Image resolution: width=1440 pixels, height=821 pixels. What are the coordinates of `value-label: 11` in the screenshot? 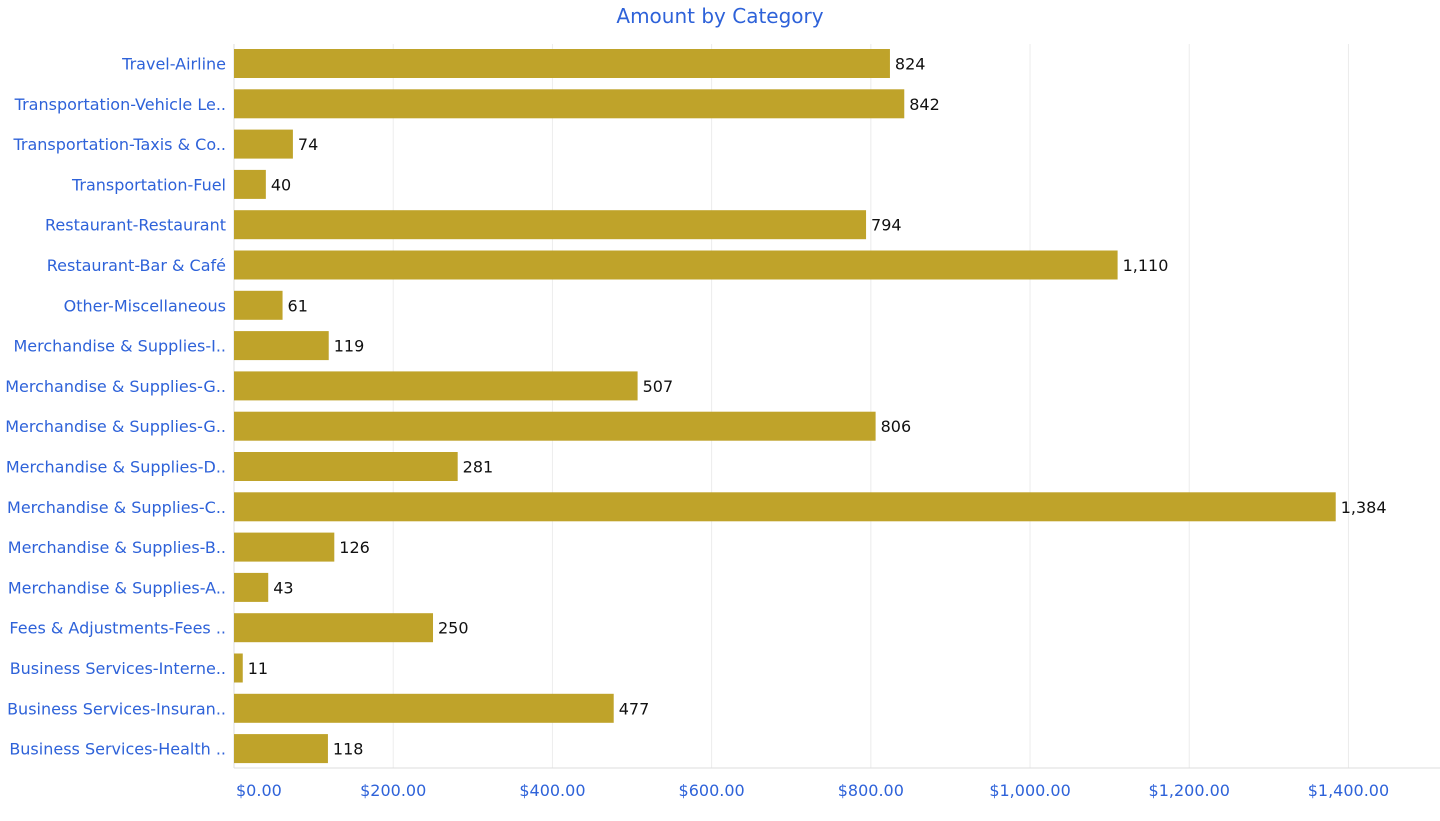 It's located at (258, 668).